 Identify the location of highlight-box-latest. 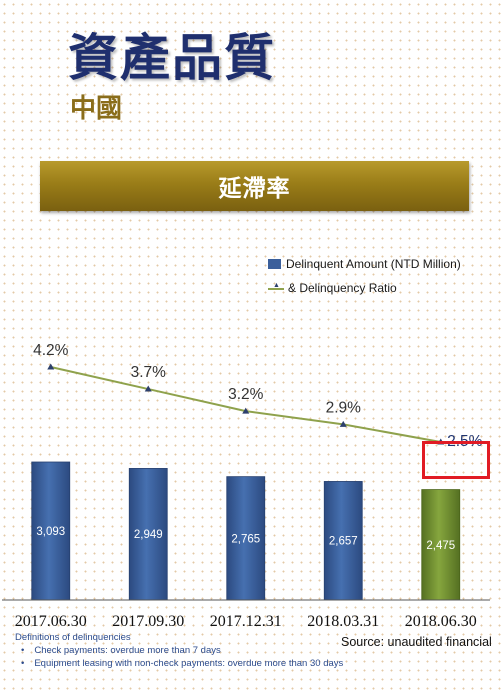
(456, 460).